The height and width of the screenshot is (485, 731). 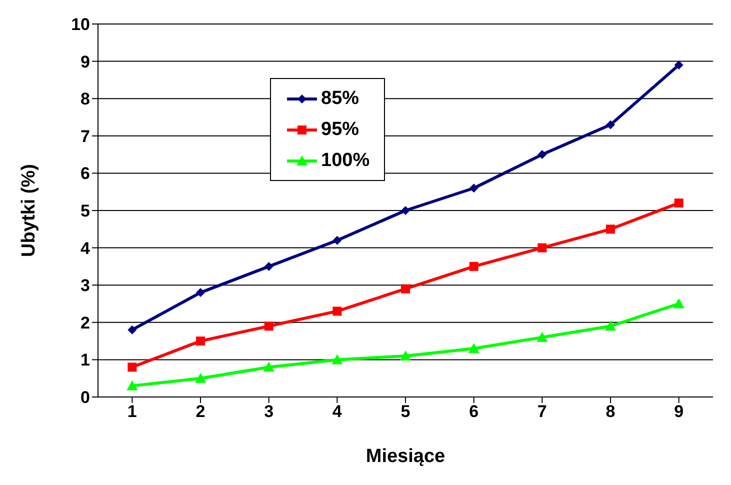 I want to click on y-tick-label: 6, so click(x=85, y=174).